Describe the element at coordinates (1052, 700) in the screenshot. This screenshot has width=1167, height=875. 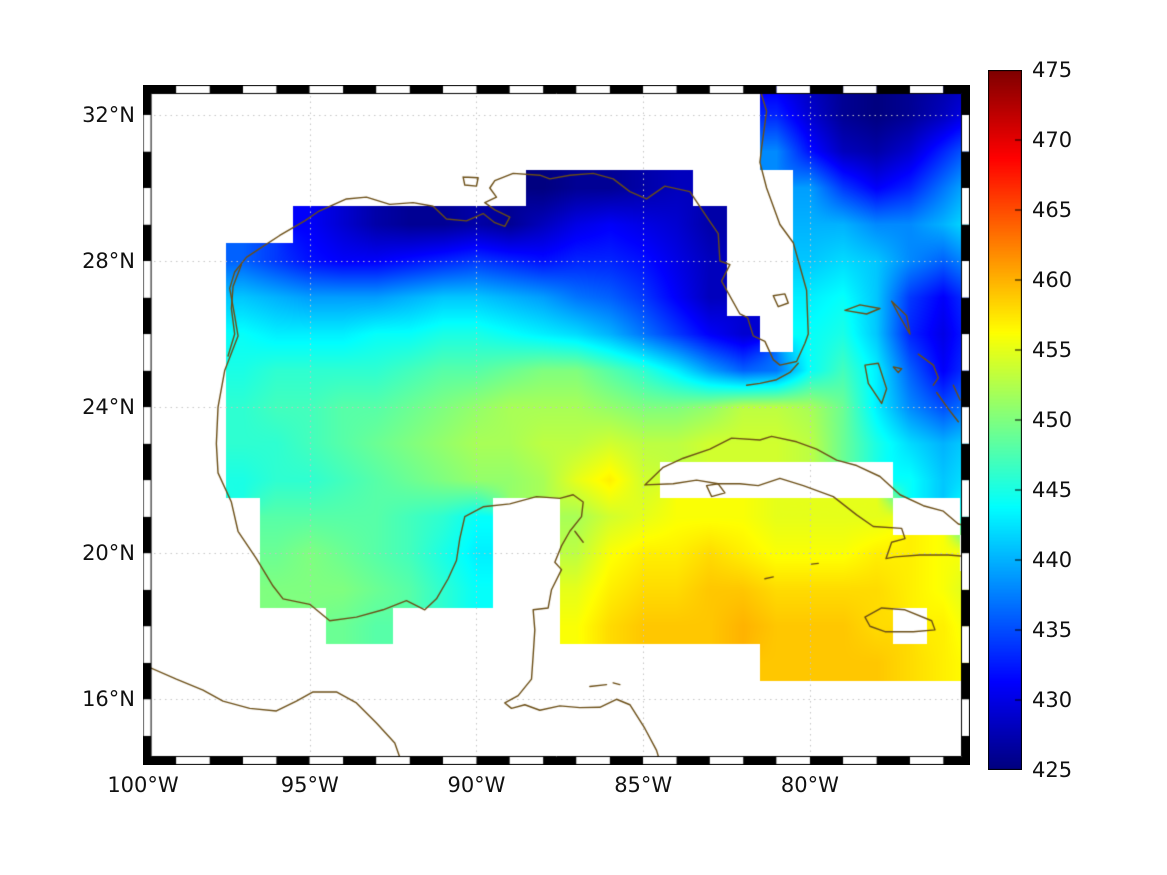
I see `colorbar-tick-label: 430` at that location.